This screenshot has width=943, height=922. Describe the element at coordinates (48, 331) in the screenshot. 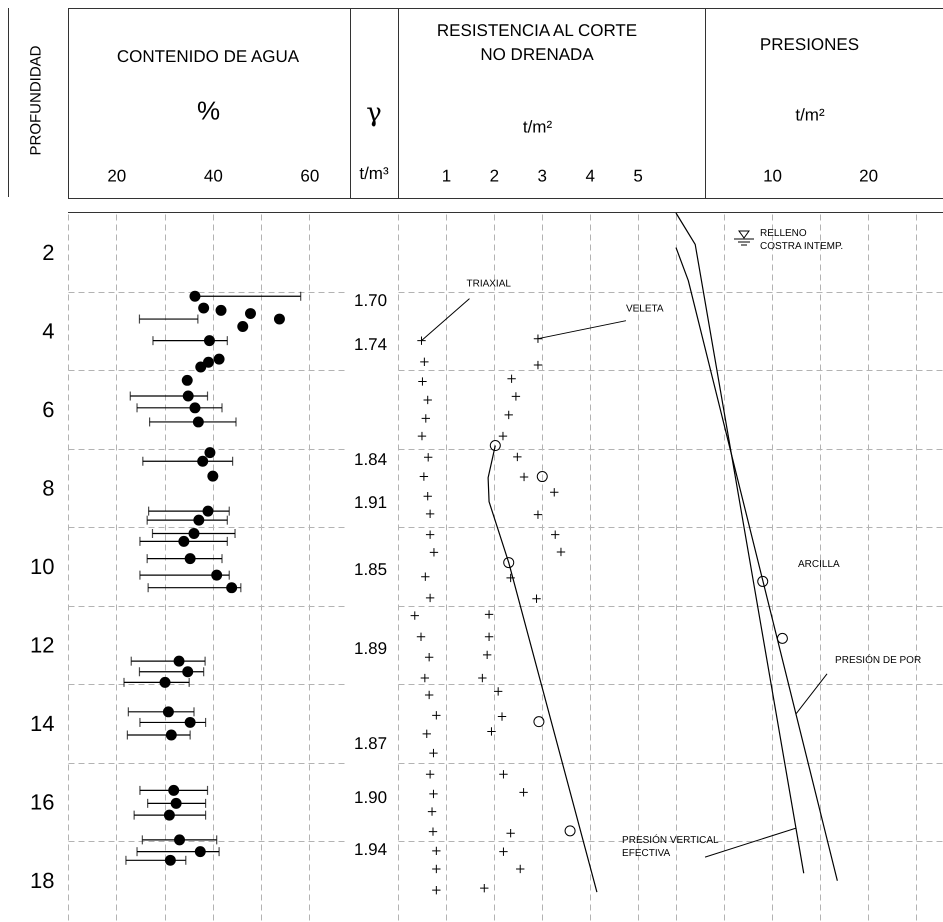

I see `y-tick-label: 4` at that location.